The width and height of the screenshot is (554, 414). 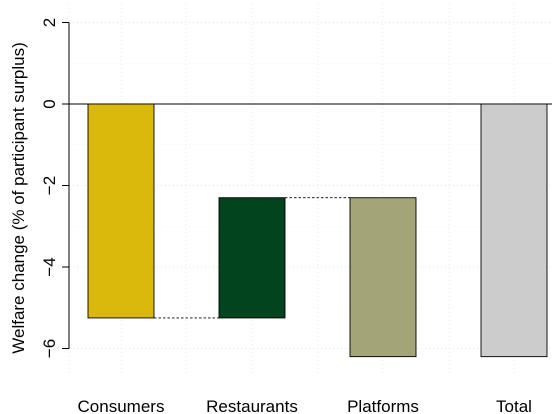 What do you see at coordinates (252, 405) in the screenshot?
I see `x-tick-label-restaurants: Restaurants` at bounding box center [252, 405].